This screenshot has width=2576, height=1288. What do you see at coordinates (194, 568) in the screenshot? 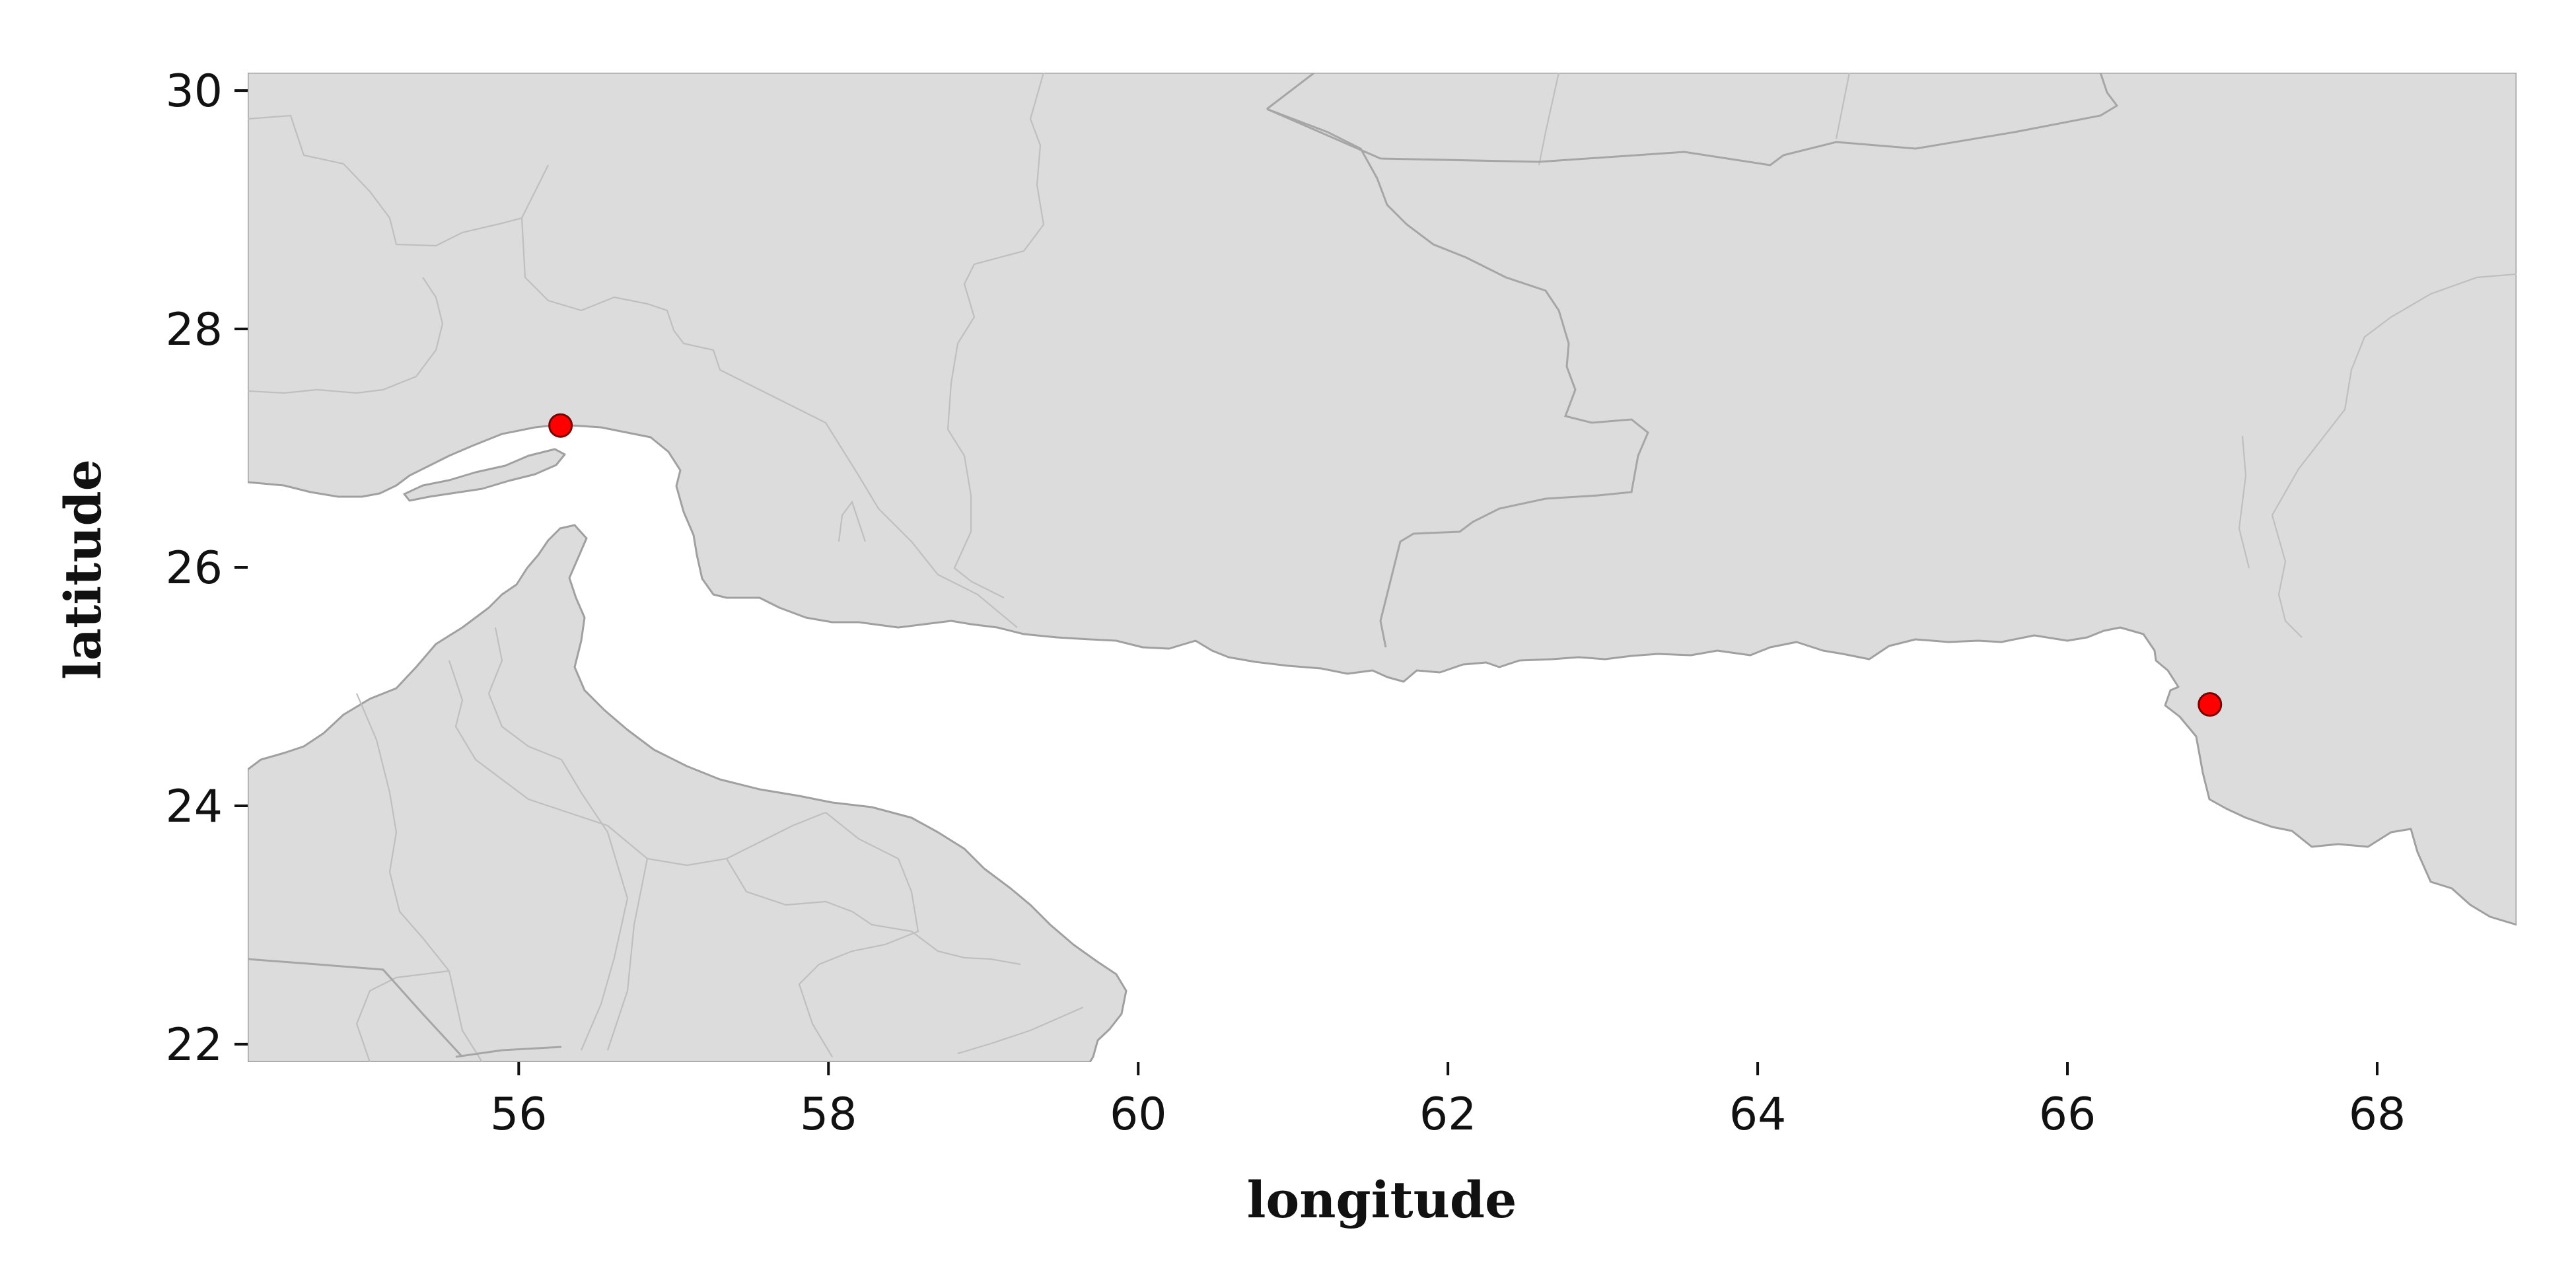
I see `y-tick-label: 26` at bounding box center [194, 568].